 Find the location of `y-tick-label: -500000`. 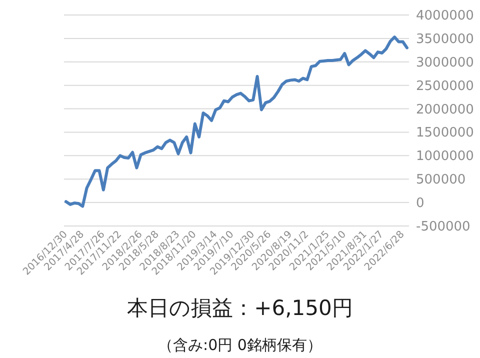

y-tick-label: -500000 is located at coordinates (443, 227).